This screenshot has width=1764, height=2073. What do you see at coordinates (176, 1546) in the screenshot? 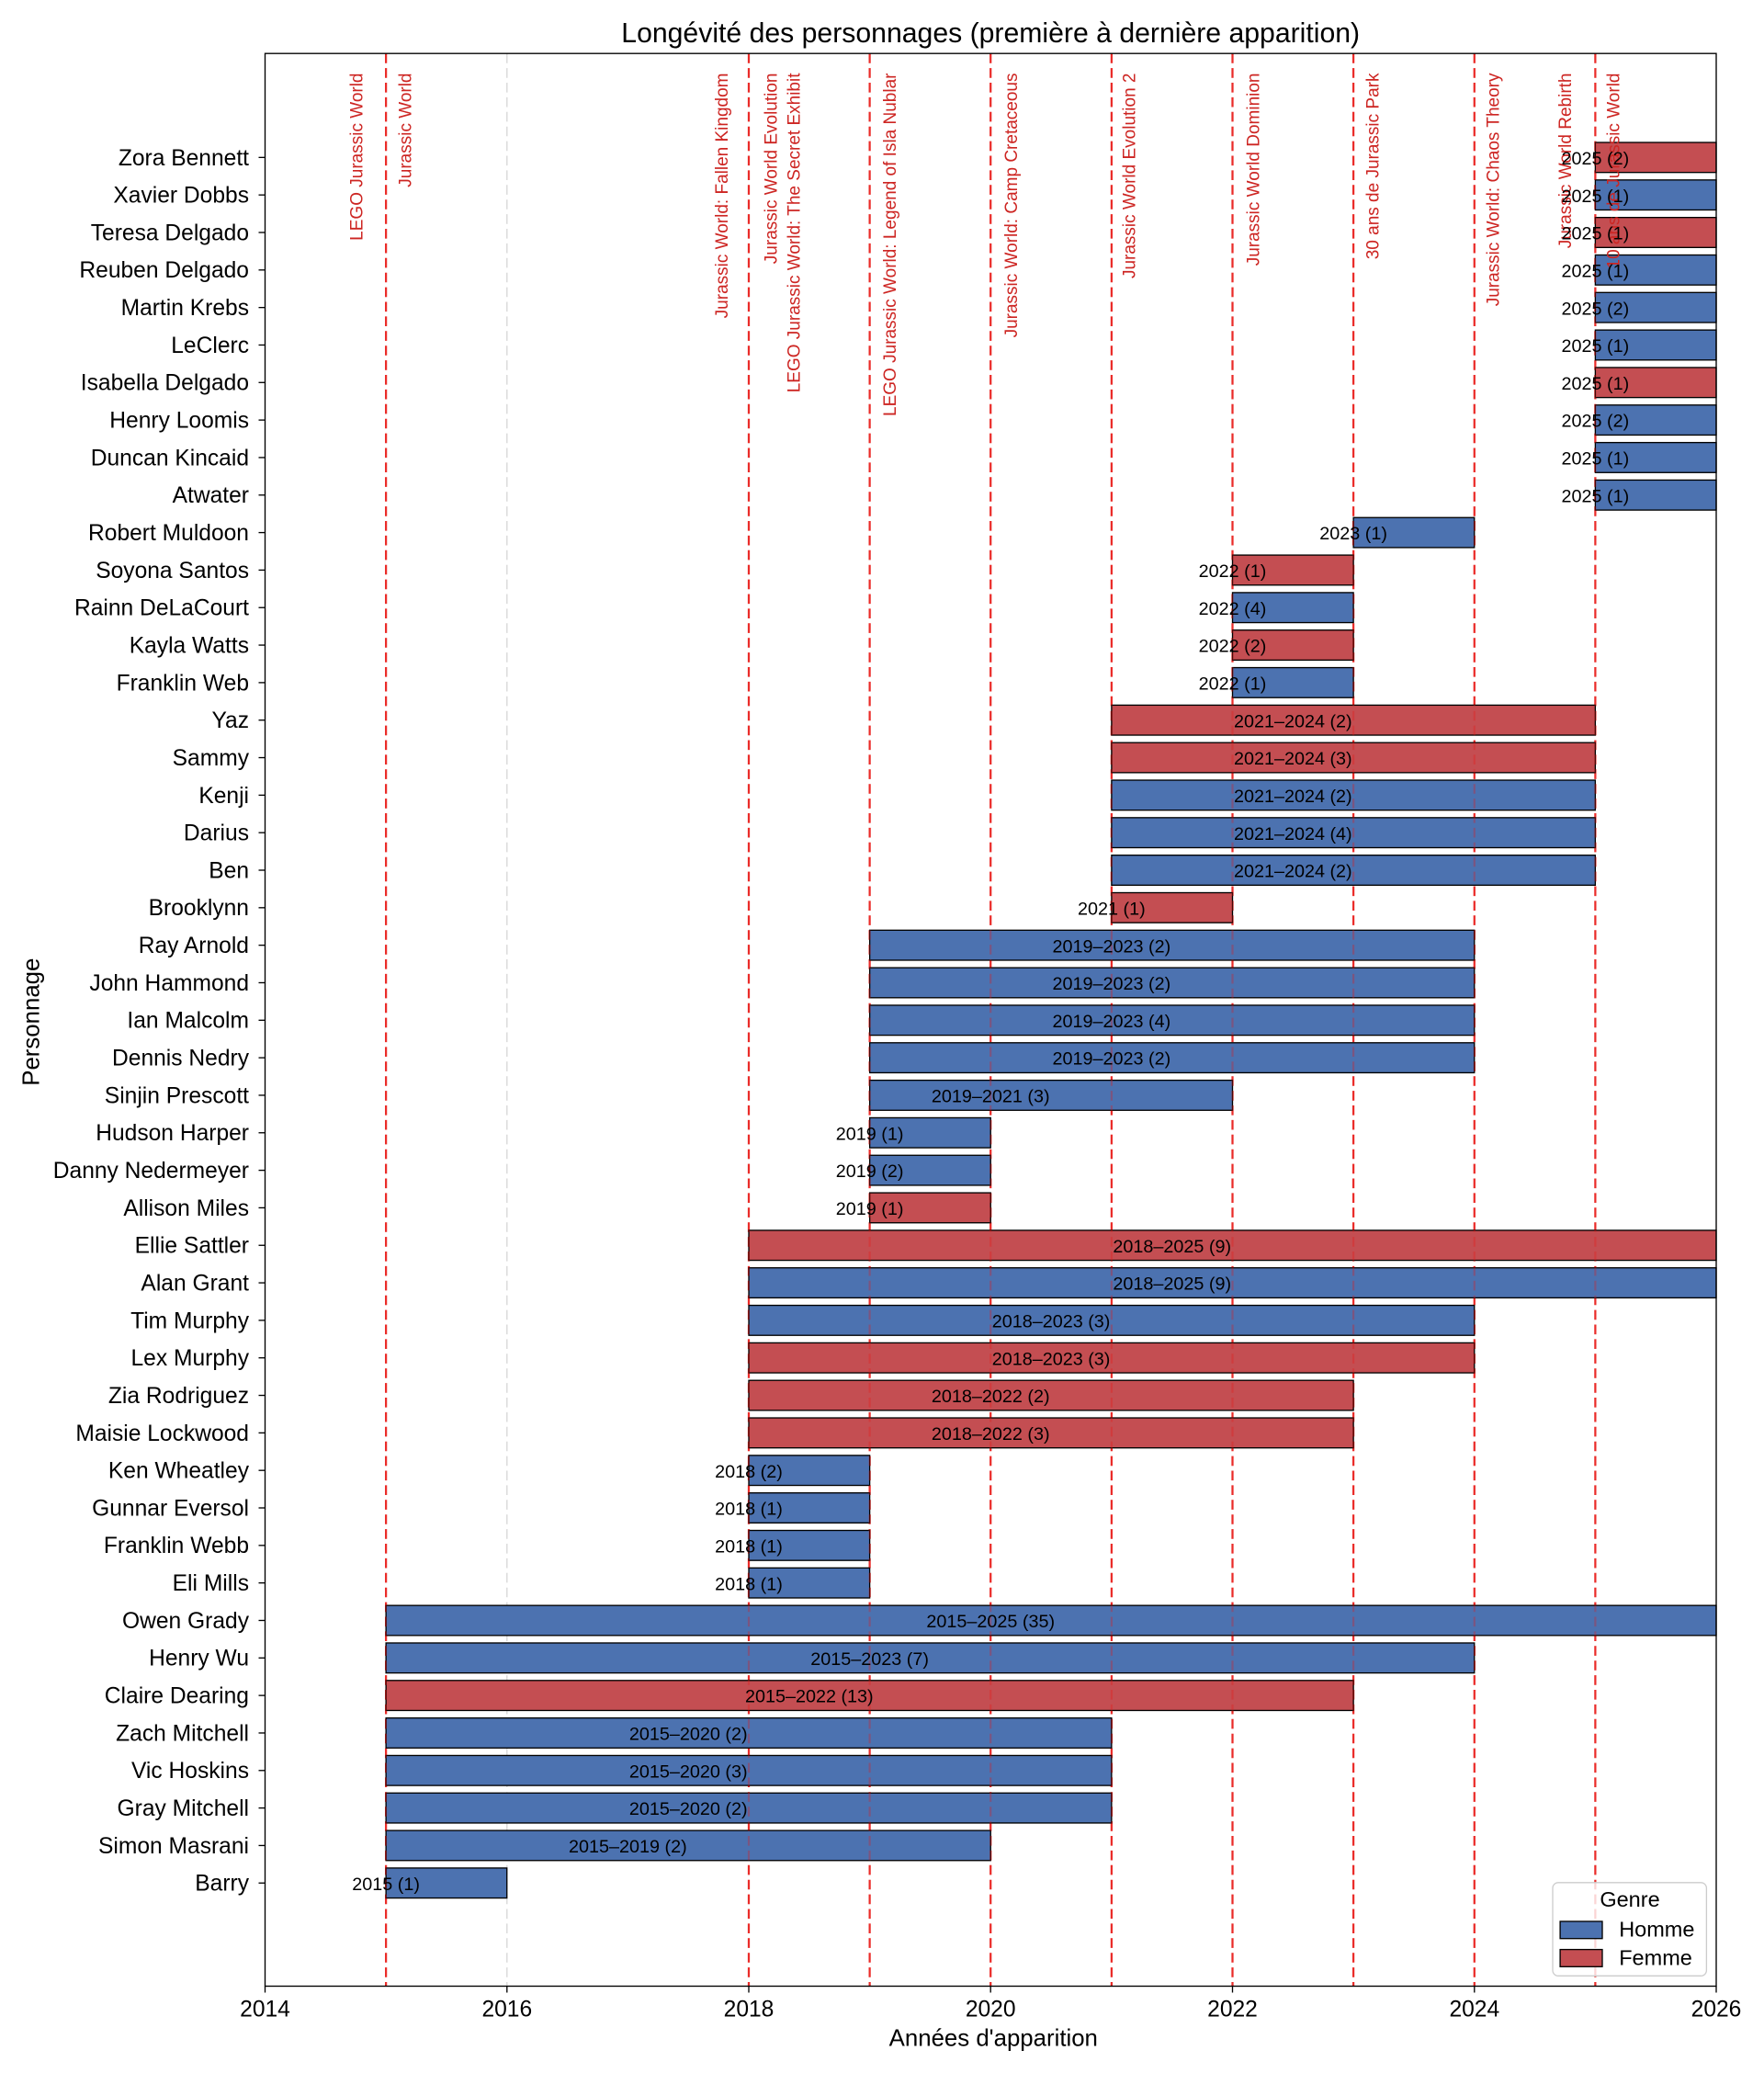
I see `svg-text: Franklin Webb` at bounding box center [176, 1546].